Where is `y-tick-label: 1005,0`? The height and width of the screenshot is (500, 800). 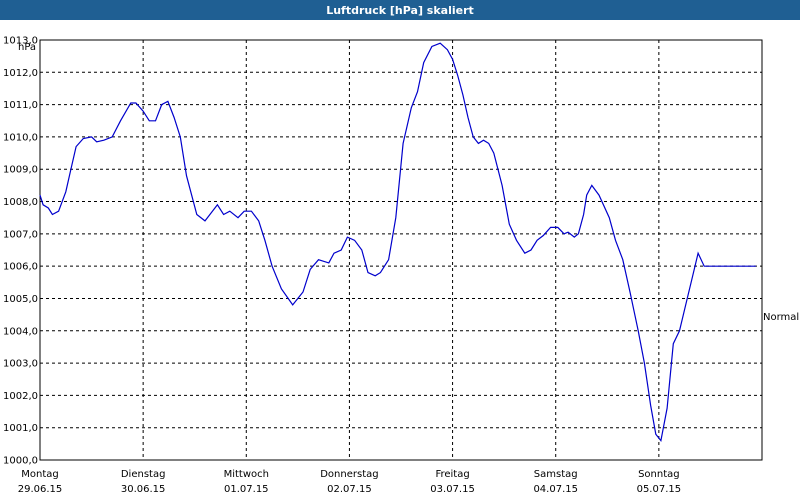 y-tick-label: 1005,0 is located at coordinates (20, 299).